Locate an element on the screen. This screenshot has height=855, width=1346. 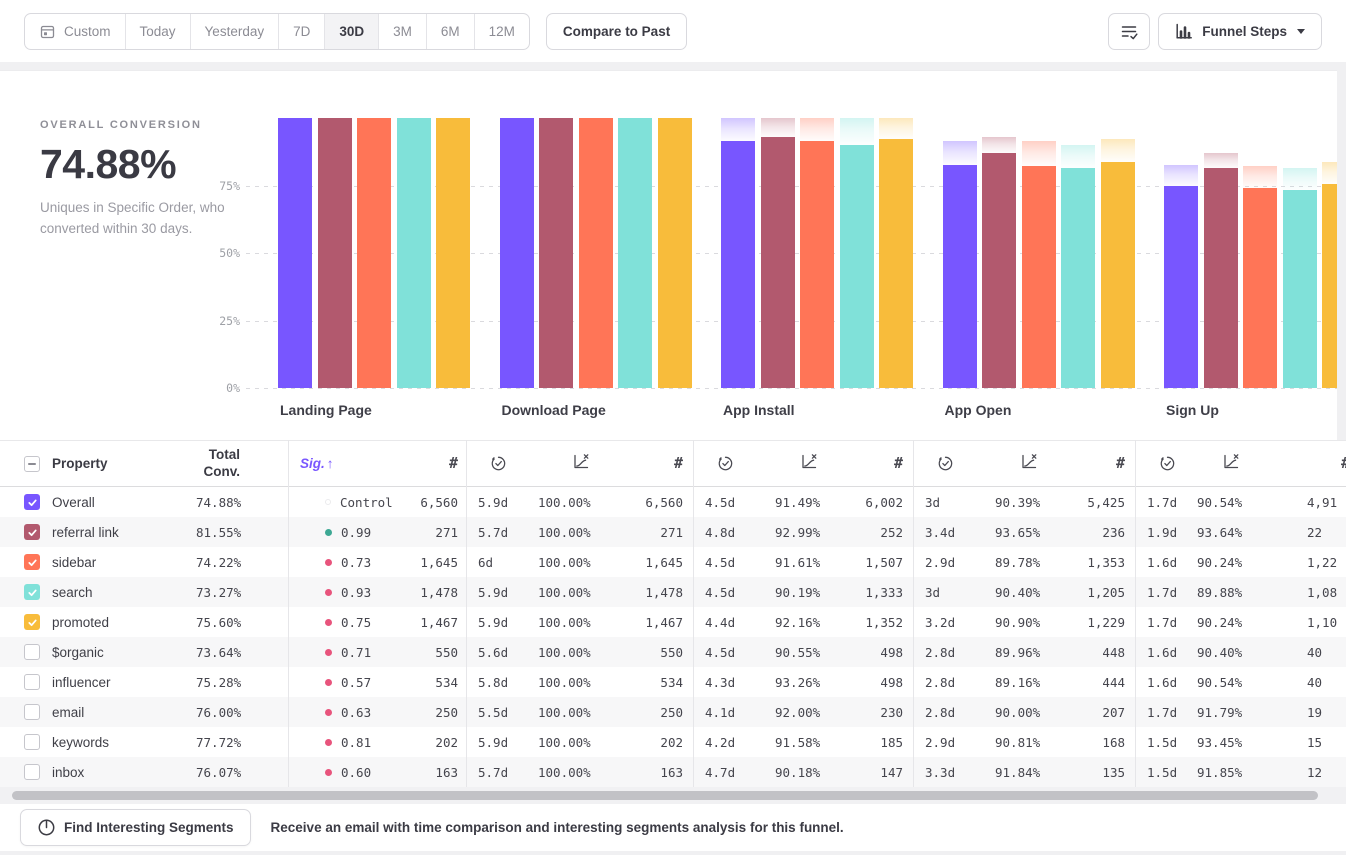
step5-conversion-rate: 91.79% is located at coordinates (1220, 712).